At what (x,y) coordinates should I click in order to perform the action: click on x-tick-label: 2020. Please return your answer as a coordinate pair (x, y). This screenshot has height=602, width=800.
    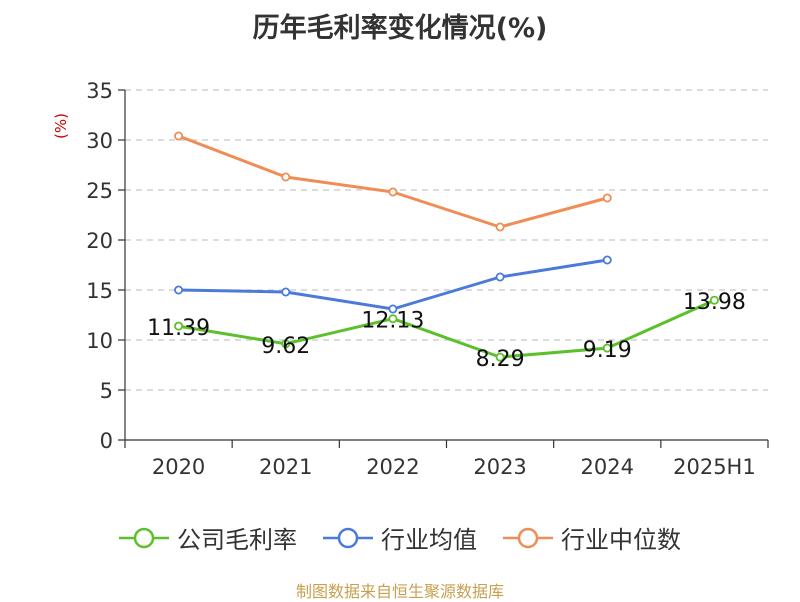
    Looking at the image, I should click on (178, 467).